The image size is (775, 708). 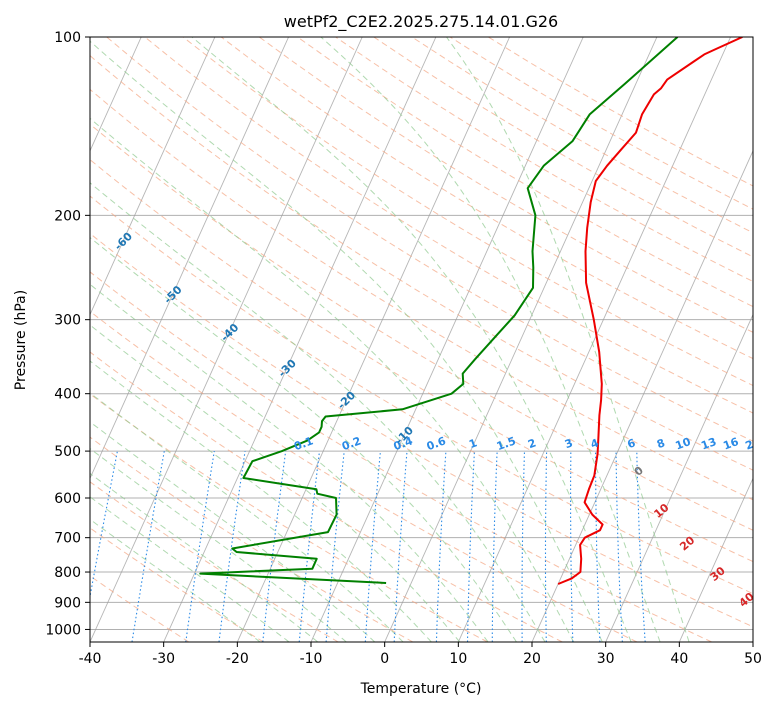 What do you see at coordinates (708, 443) in the screenshot?
I see `mixing-ratio-label: 13` at bounding box center [708, 443].